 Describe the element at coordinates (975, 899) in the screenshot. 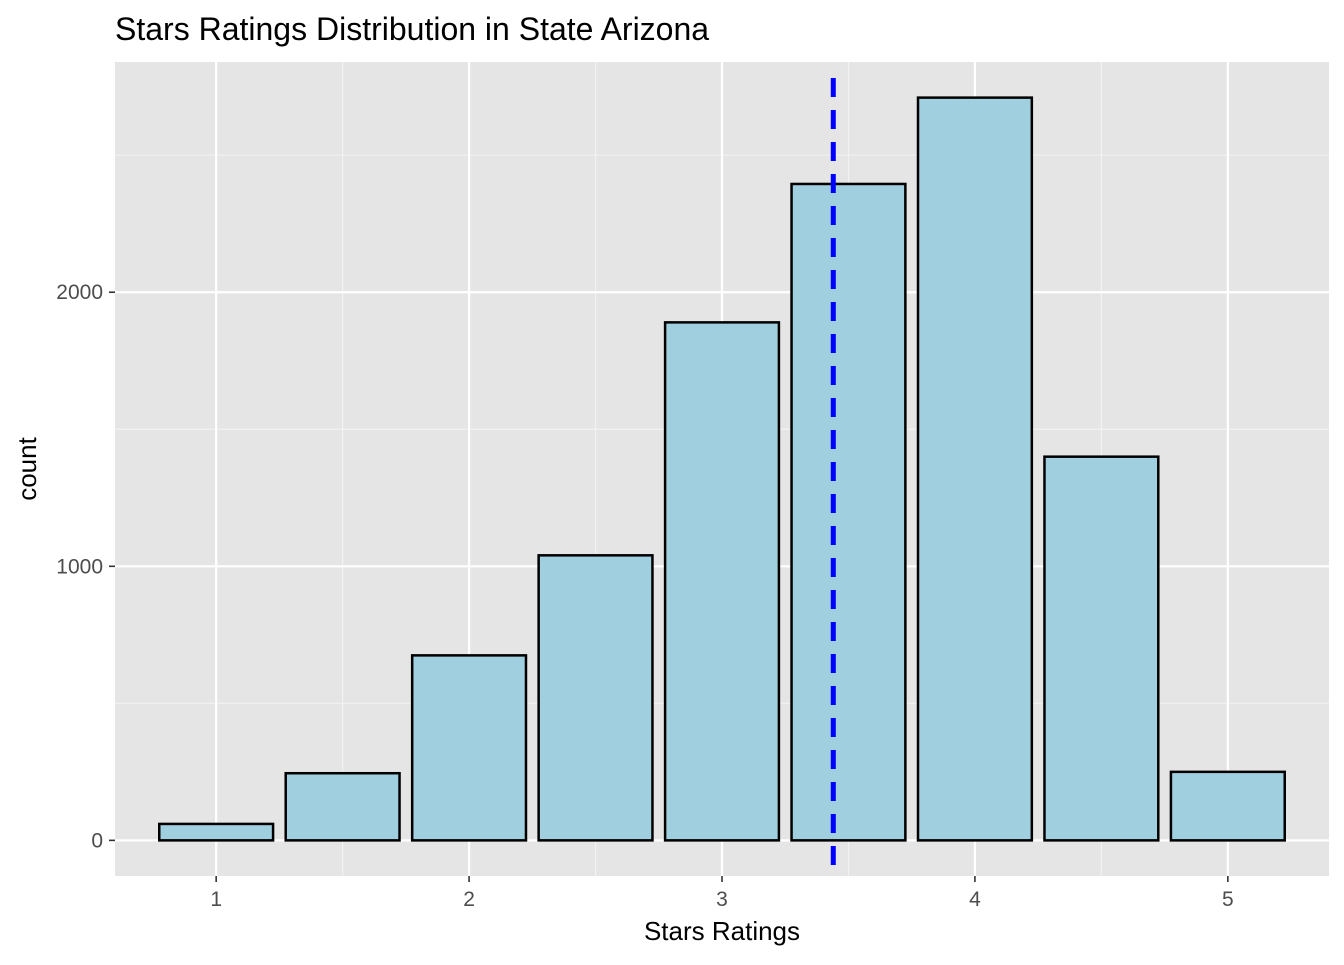

I see `x-tick-label: 4` at that location.